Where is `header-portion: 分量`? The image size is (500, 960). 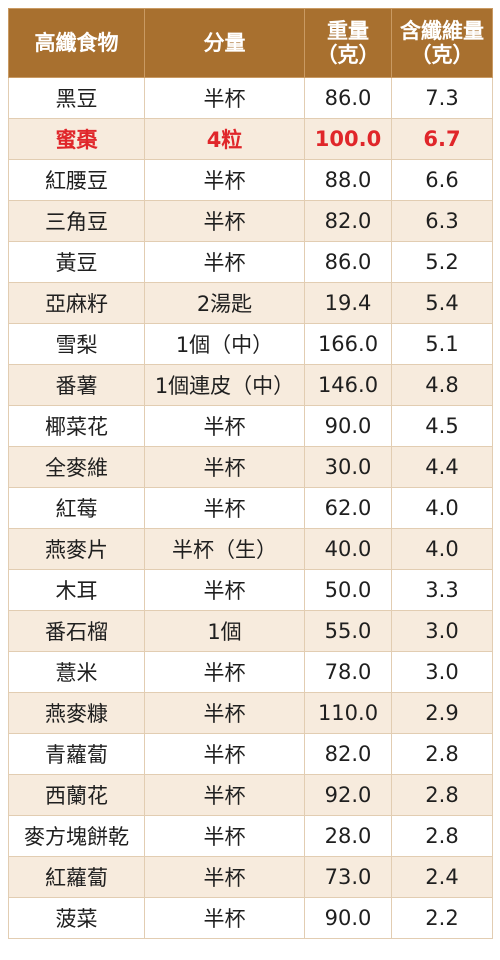 header-portion: 分量 is located at coordinates (224, 43).